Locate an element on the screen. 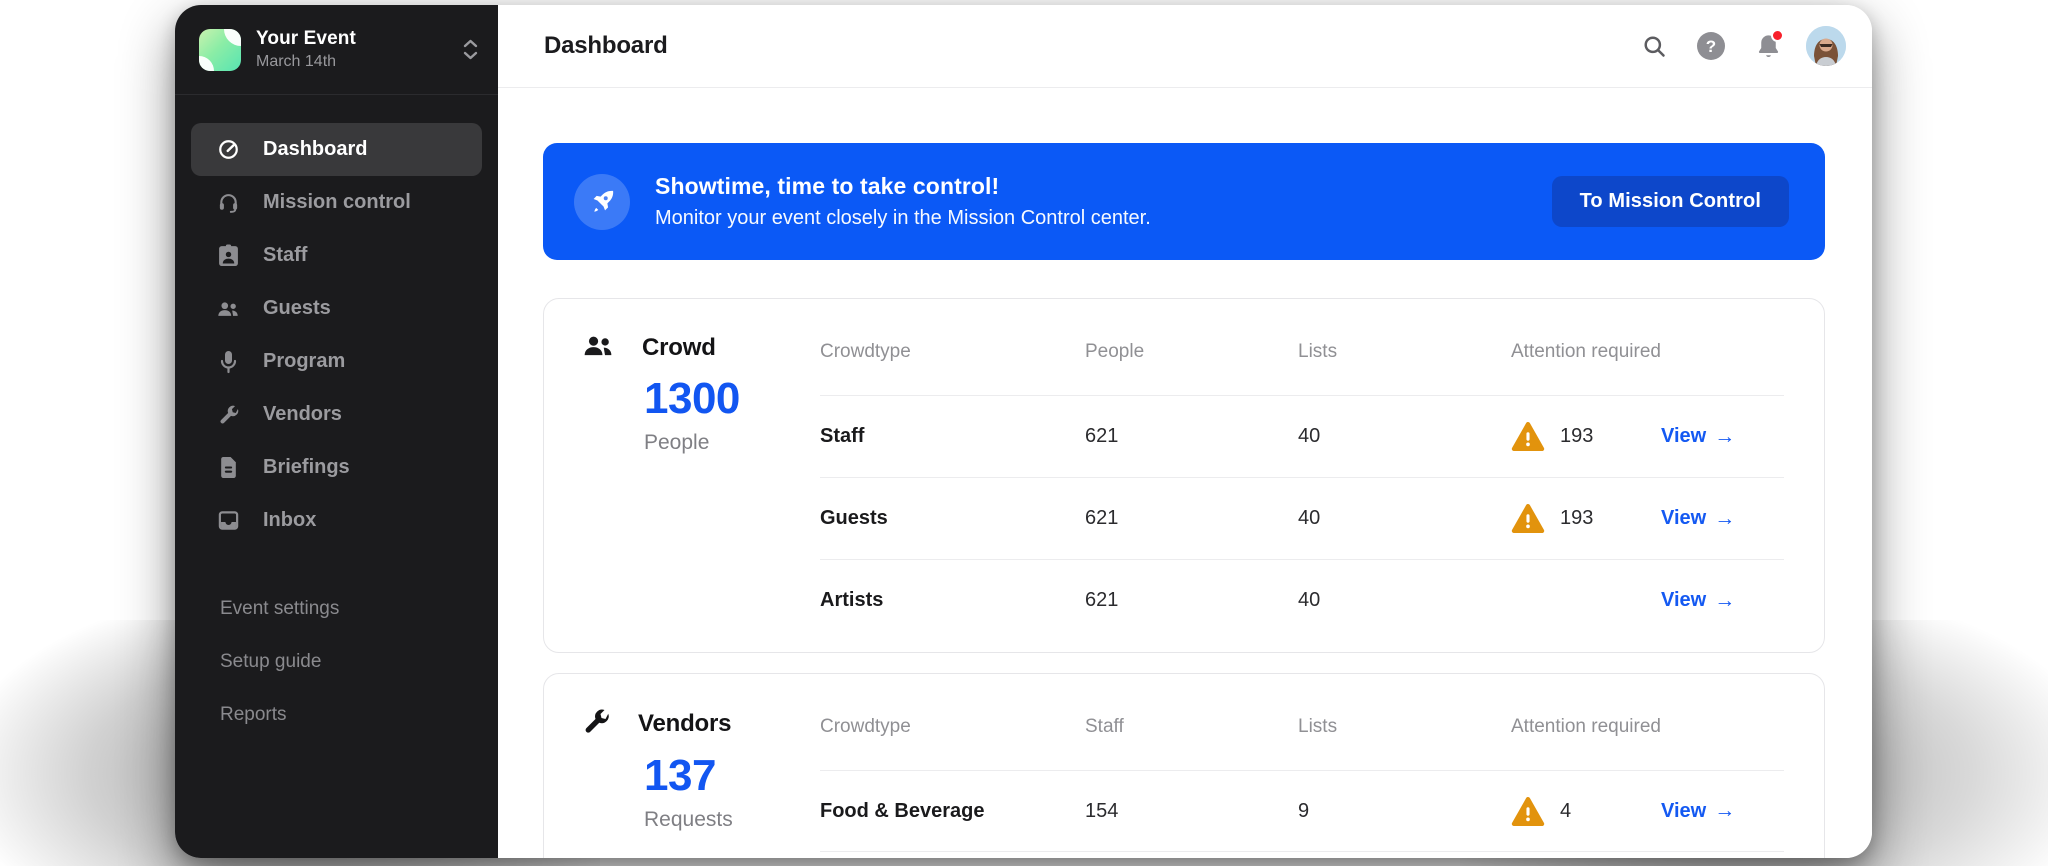  vendors-total-label: Requests is located at coordinates (688, 819).